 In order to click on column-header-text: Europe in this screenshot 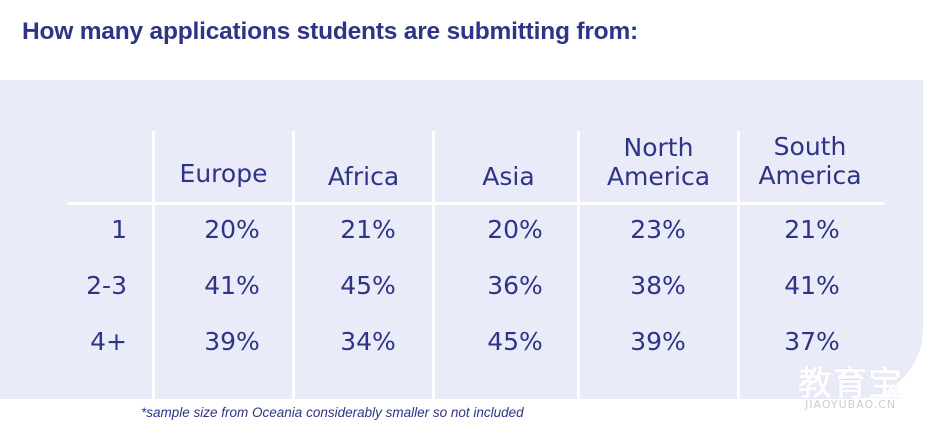, I will do `click(223, 173)`.